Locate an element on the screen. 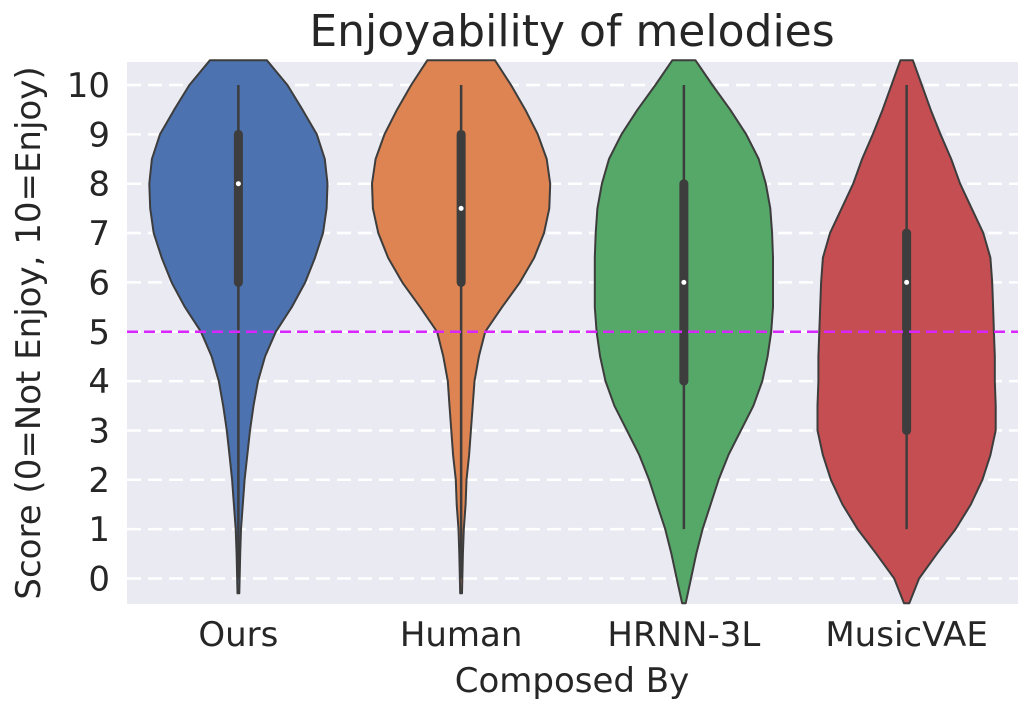 This screenshot has width=1025, height=705. y-axis-label: Score (0=Not Enjoy, 10=Enjoy) is located at coordinates (29, 332).